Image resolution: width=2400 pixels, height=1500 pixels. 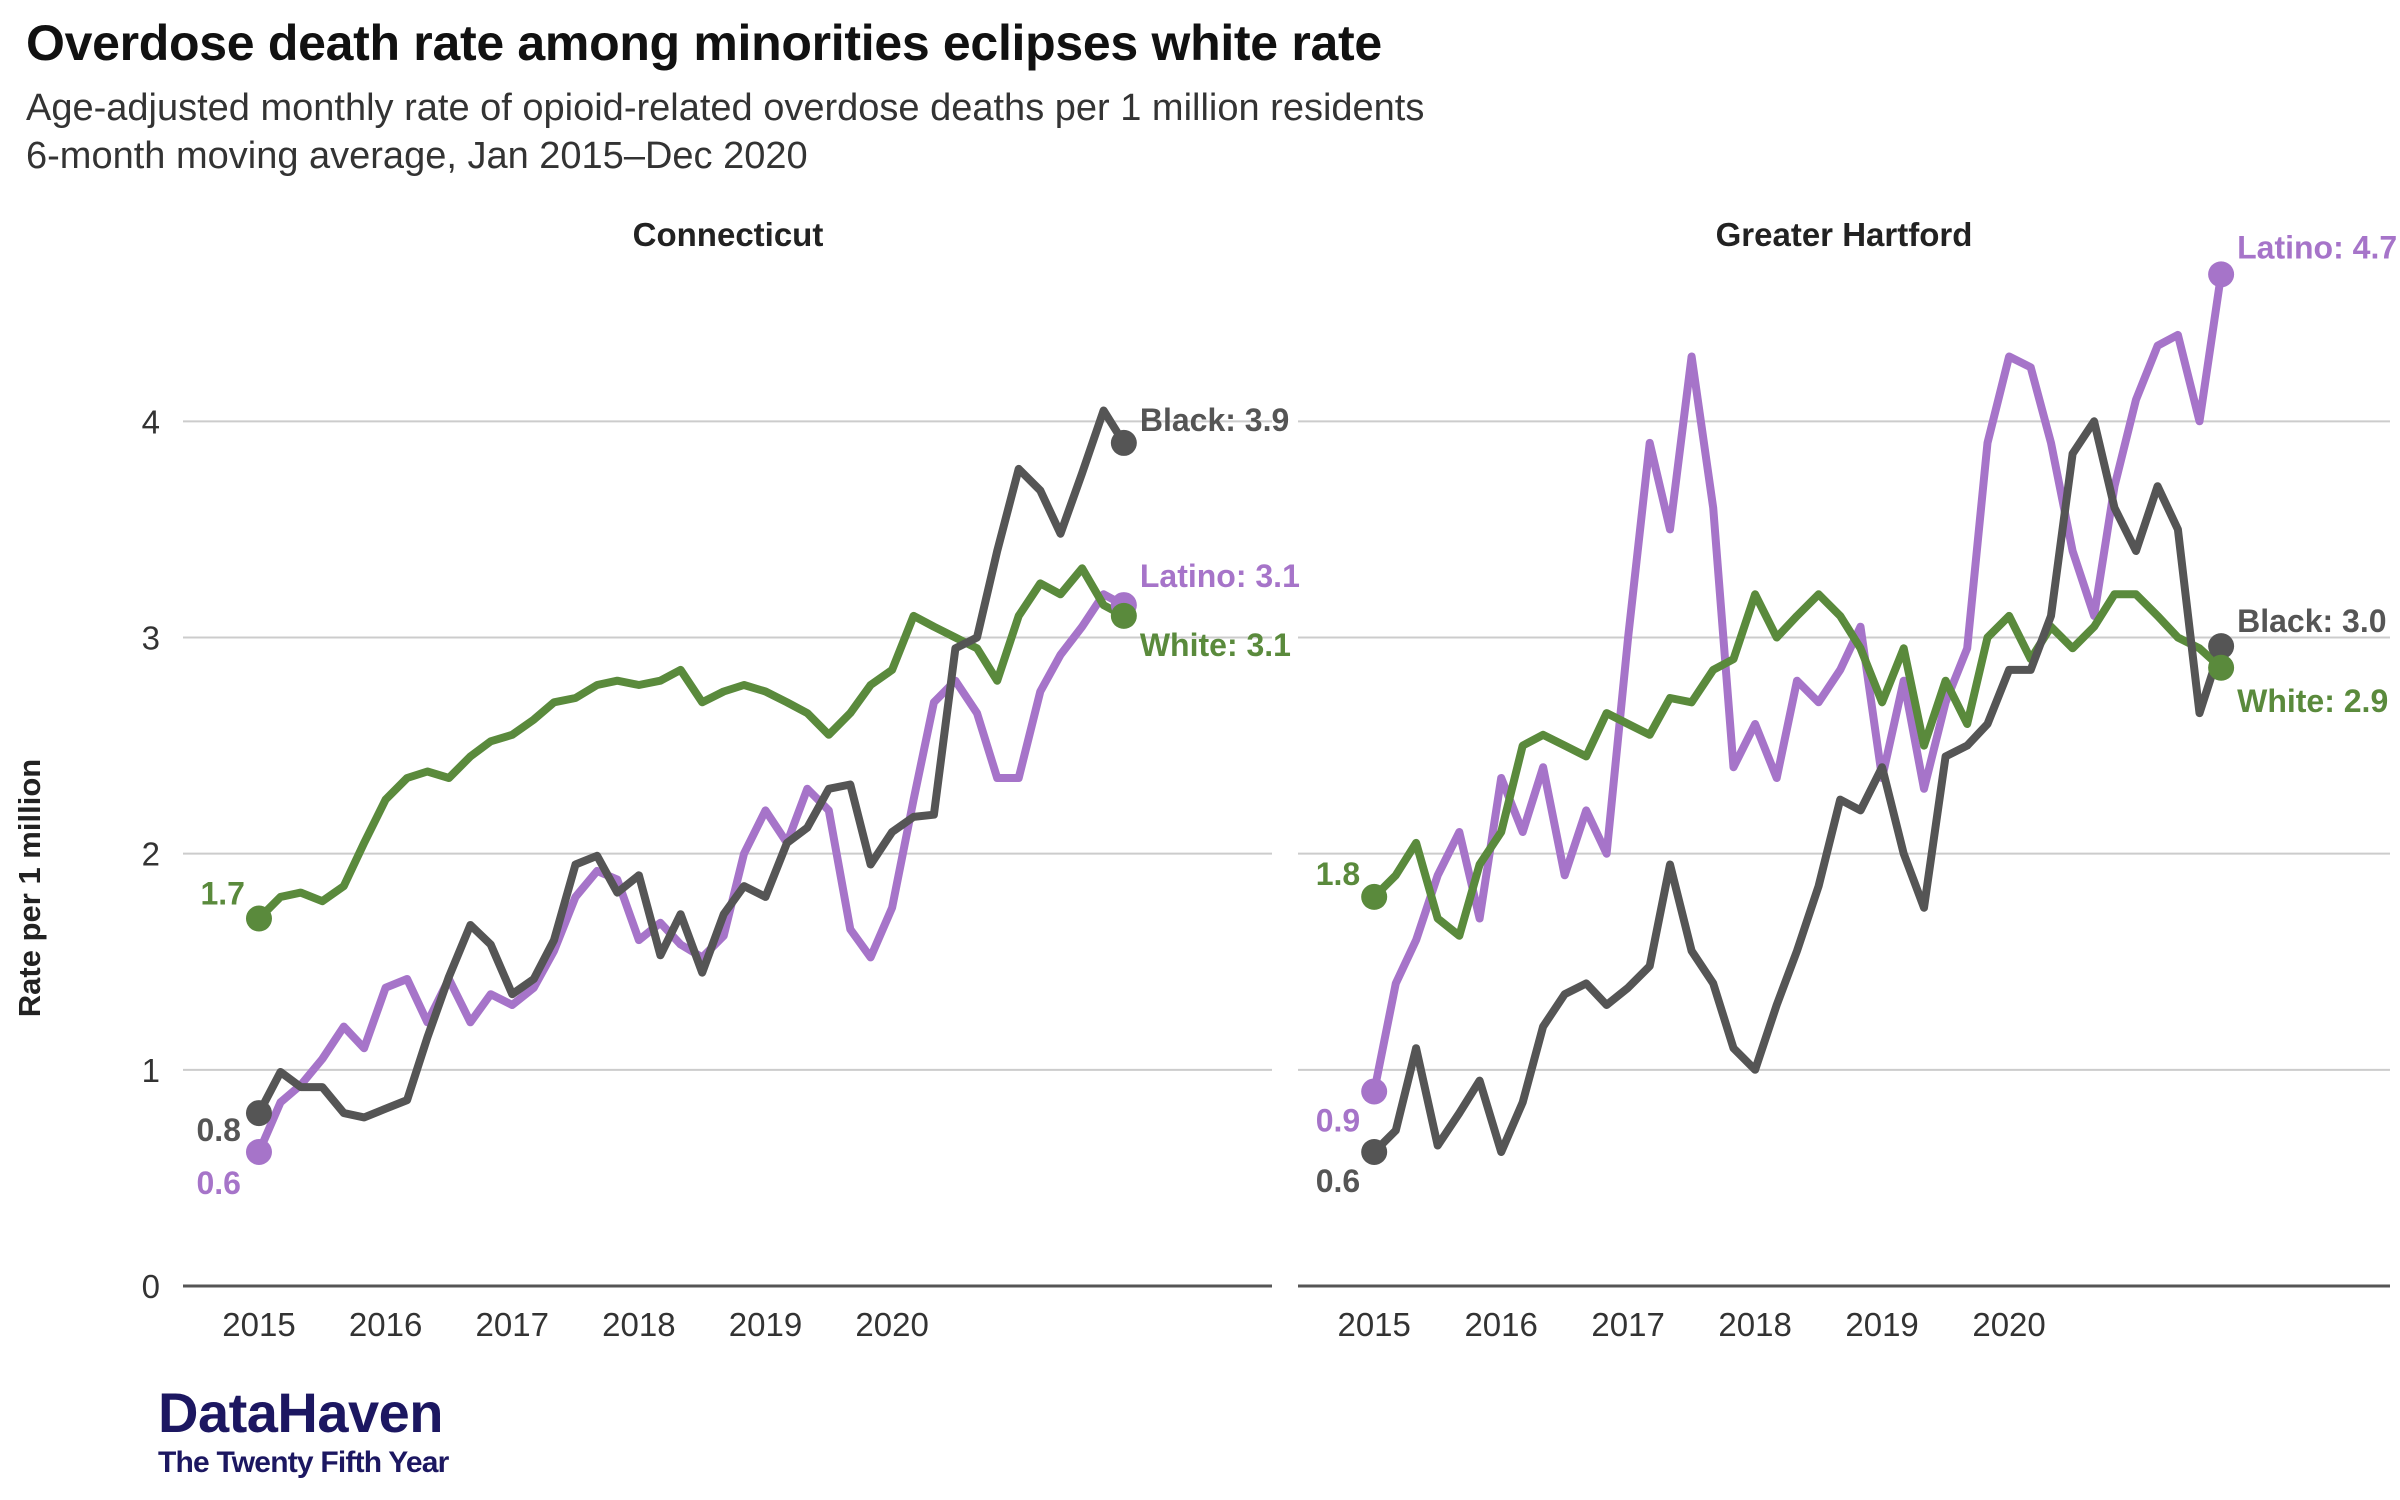 What do you see at coordinates (151, 421) in the screenshot?
I see `y-tick-label: 4` at bounding box center [151, 421].